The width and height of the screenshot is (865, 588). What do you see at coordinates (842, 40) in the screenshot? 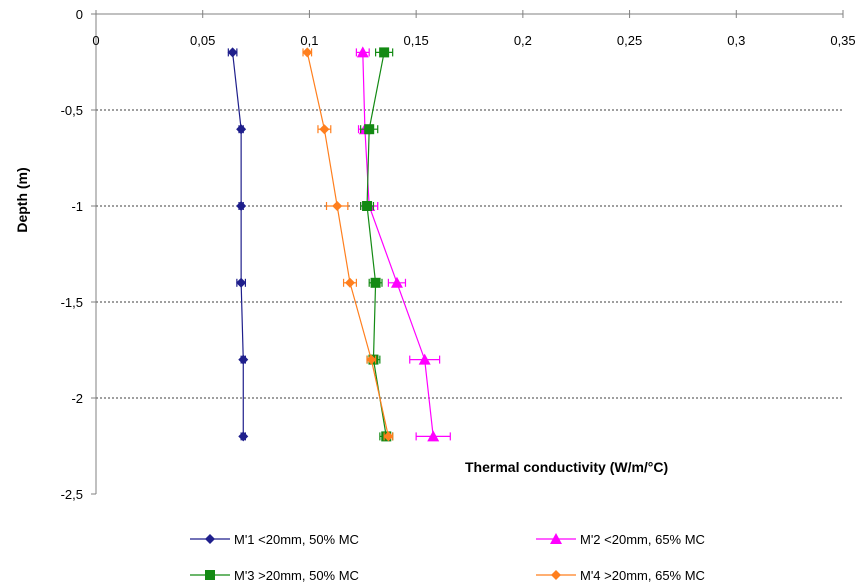
I see `x-tick-label-7: 0,35` at bounding box center [842, 40].